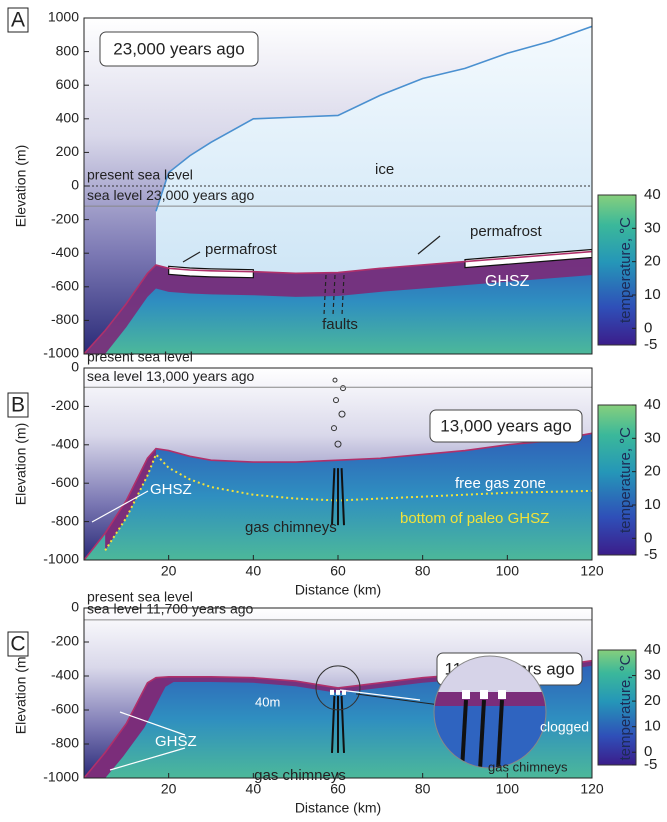 The height and width of the screenshot is (822, 667). Describe the element at coordinates (373, 118) in the screenshot. I see `ice-surface-line` at that location.